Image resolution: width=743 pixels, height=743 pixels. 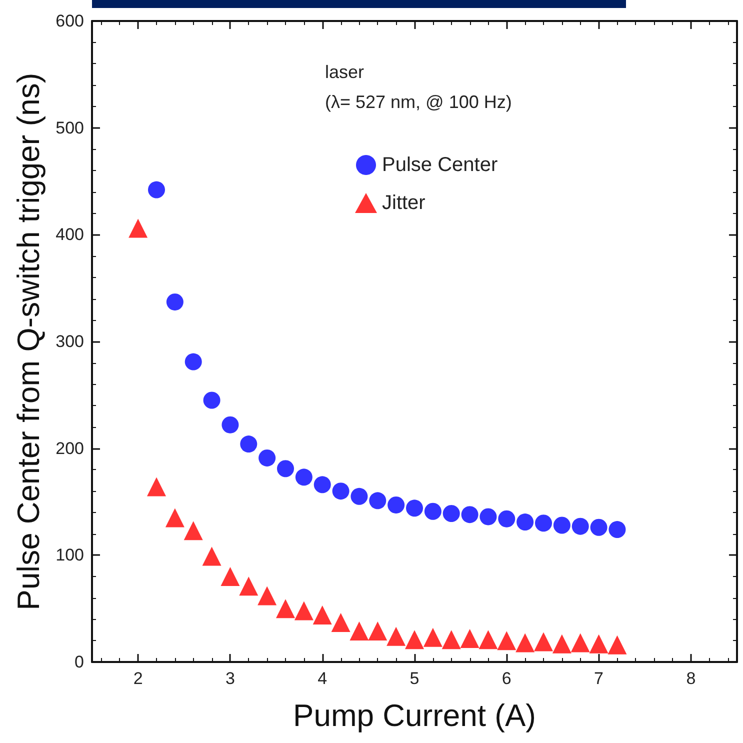 I want to click on x-tick-label: 5, so click(x=415, y=678).